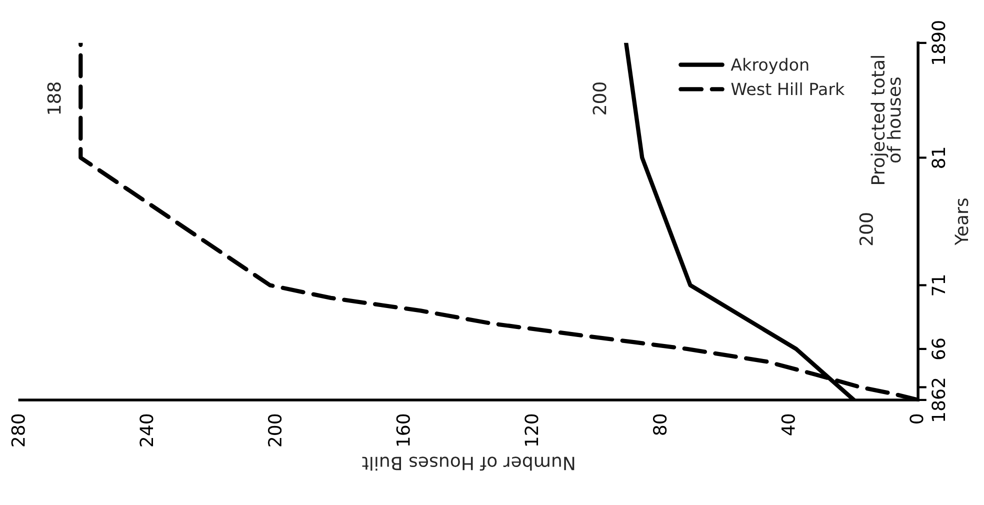 Image resolution: width=984 pixels, height=505 pixels. Describe the element at coordinates (939, 158) in the screenshot. I see `y-tick-label: 81` at that location.